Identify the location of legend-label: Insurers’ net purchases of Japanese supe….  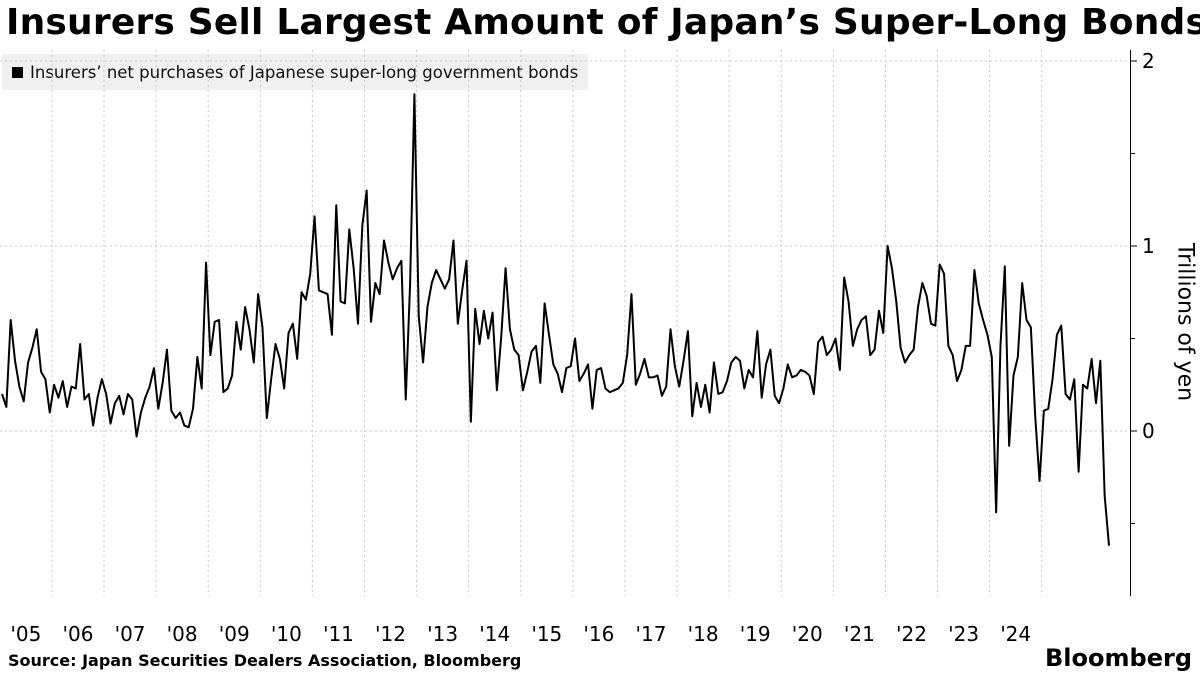
(304, 72).